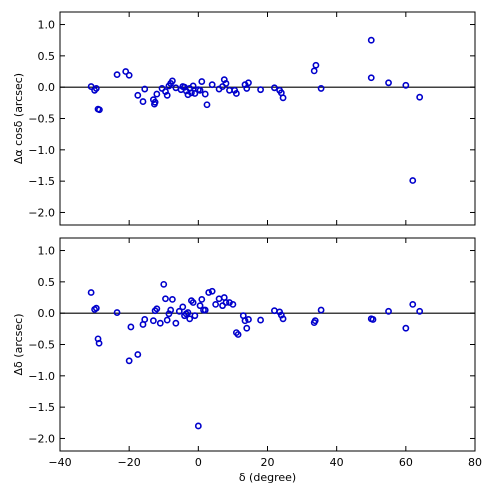 The height and width of the screenshot is (495, 495). Describe the element at coordinates (268, 462) in the screenshot. I see `x-tick-label: 20` at that location.